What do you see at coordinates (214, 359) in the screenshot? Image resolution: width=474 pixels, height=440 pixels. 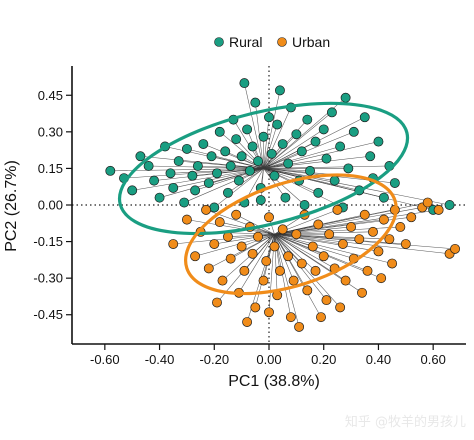 I see `x-tick-label-2: -0.20` at bounding box center [214, 359].